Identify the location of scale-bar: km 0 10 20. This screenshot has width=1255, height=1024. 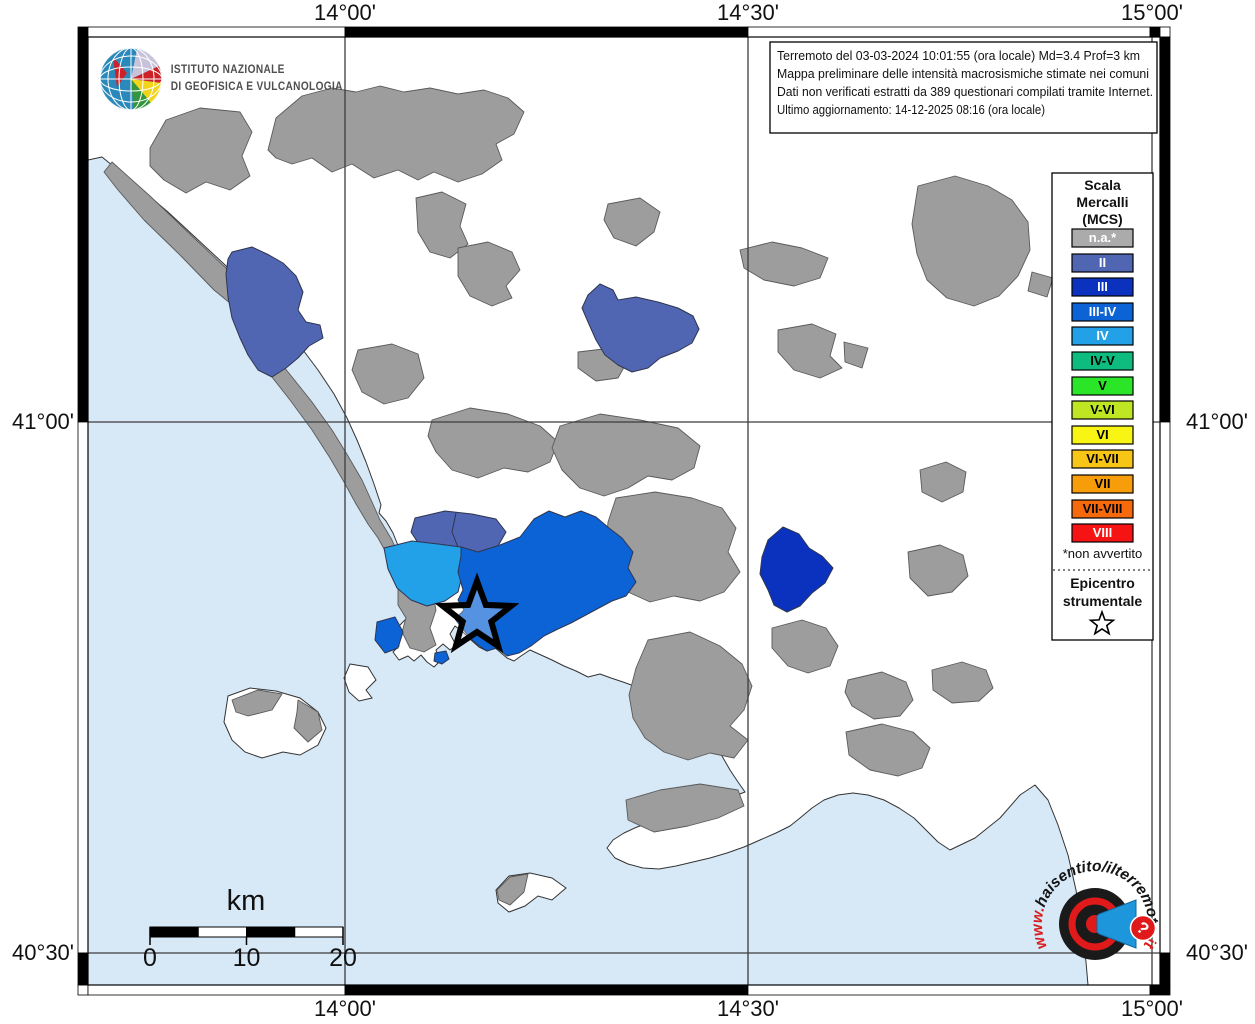
(250, 928).